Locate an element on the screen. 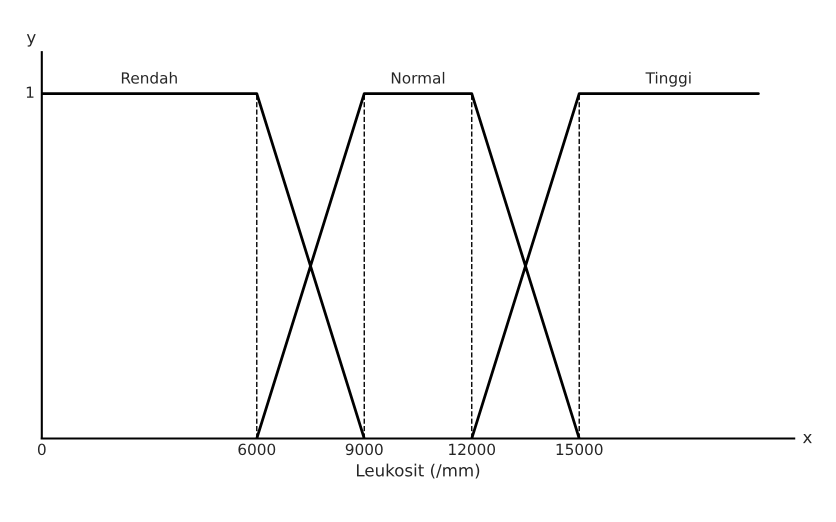 The width and height of the screenshot is (836, 522). x-axis-title: Leukosit (/mm) is located at coordinates (418, 471).